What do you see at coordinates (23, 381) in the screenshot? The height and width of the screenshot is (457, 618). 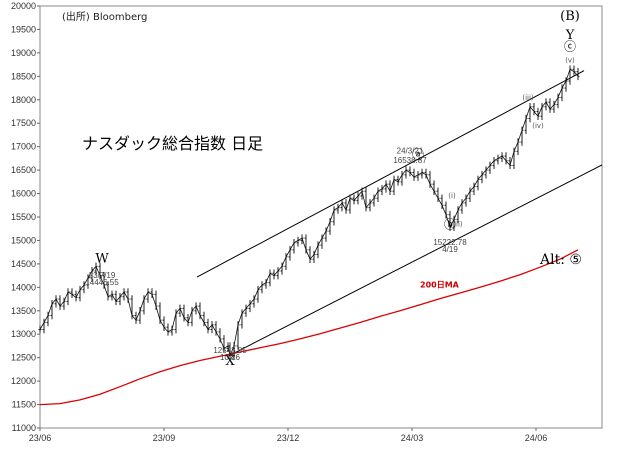 I see `y-tick-label: 12000` at bounding box center [23, 381].